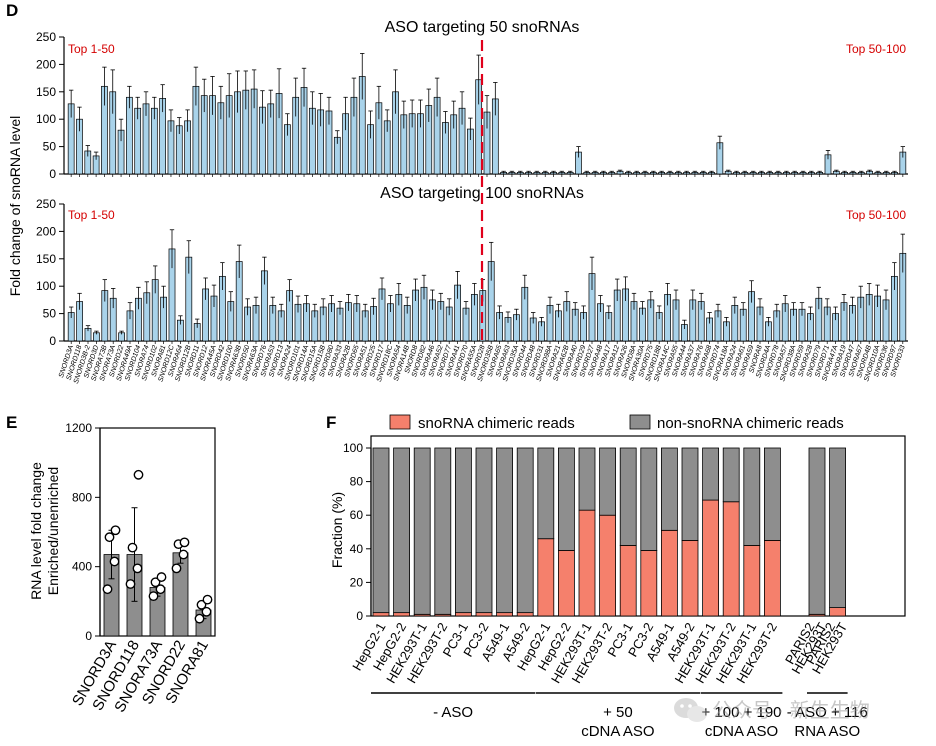  I want to click on f-group-label: RNA ASO, so click(827, 731).